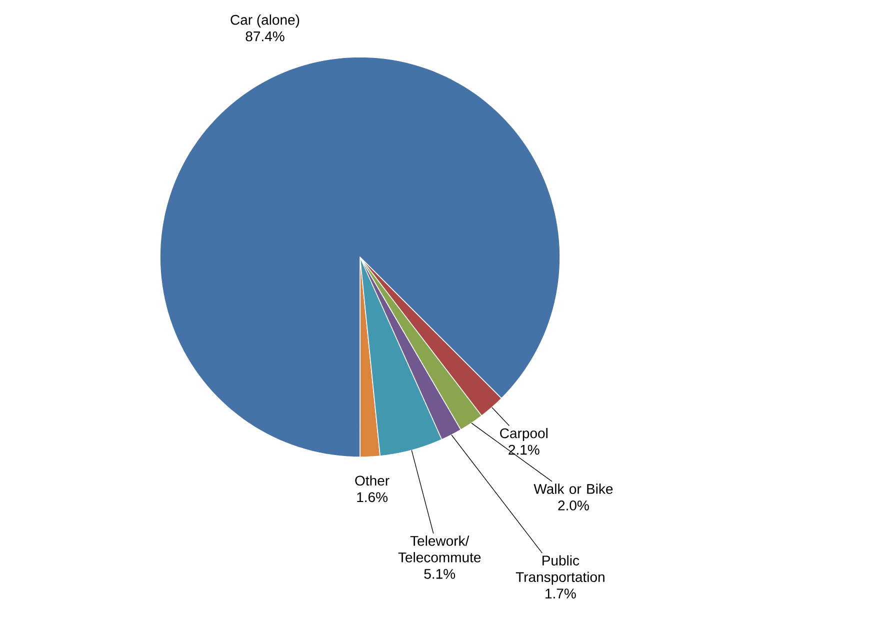  Describe the element at coordinates (439, 549) in the screenshot. I see `slice-label: Telework/ Telecommute` at that location.